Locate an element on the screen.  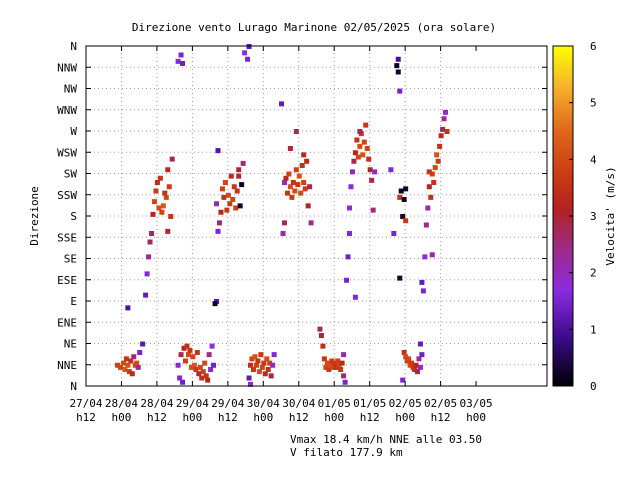
colorbar-ticks: 0 1 2 3 4 5 6 is located at coordinates (583, 216).